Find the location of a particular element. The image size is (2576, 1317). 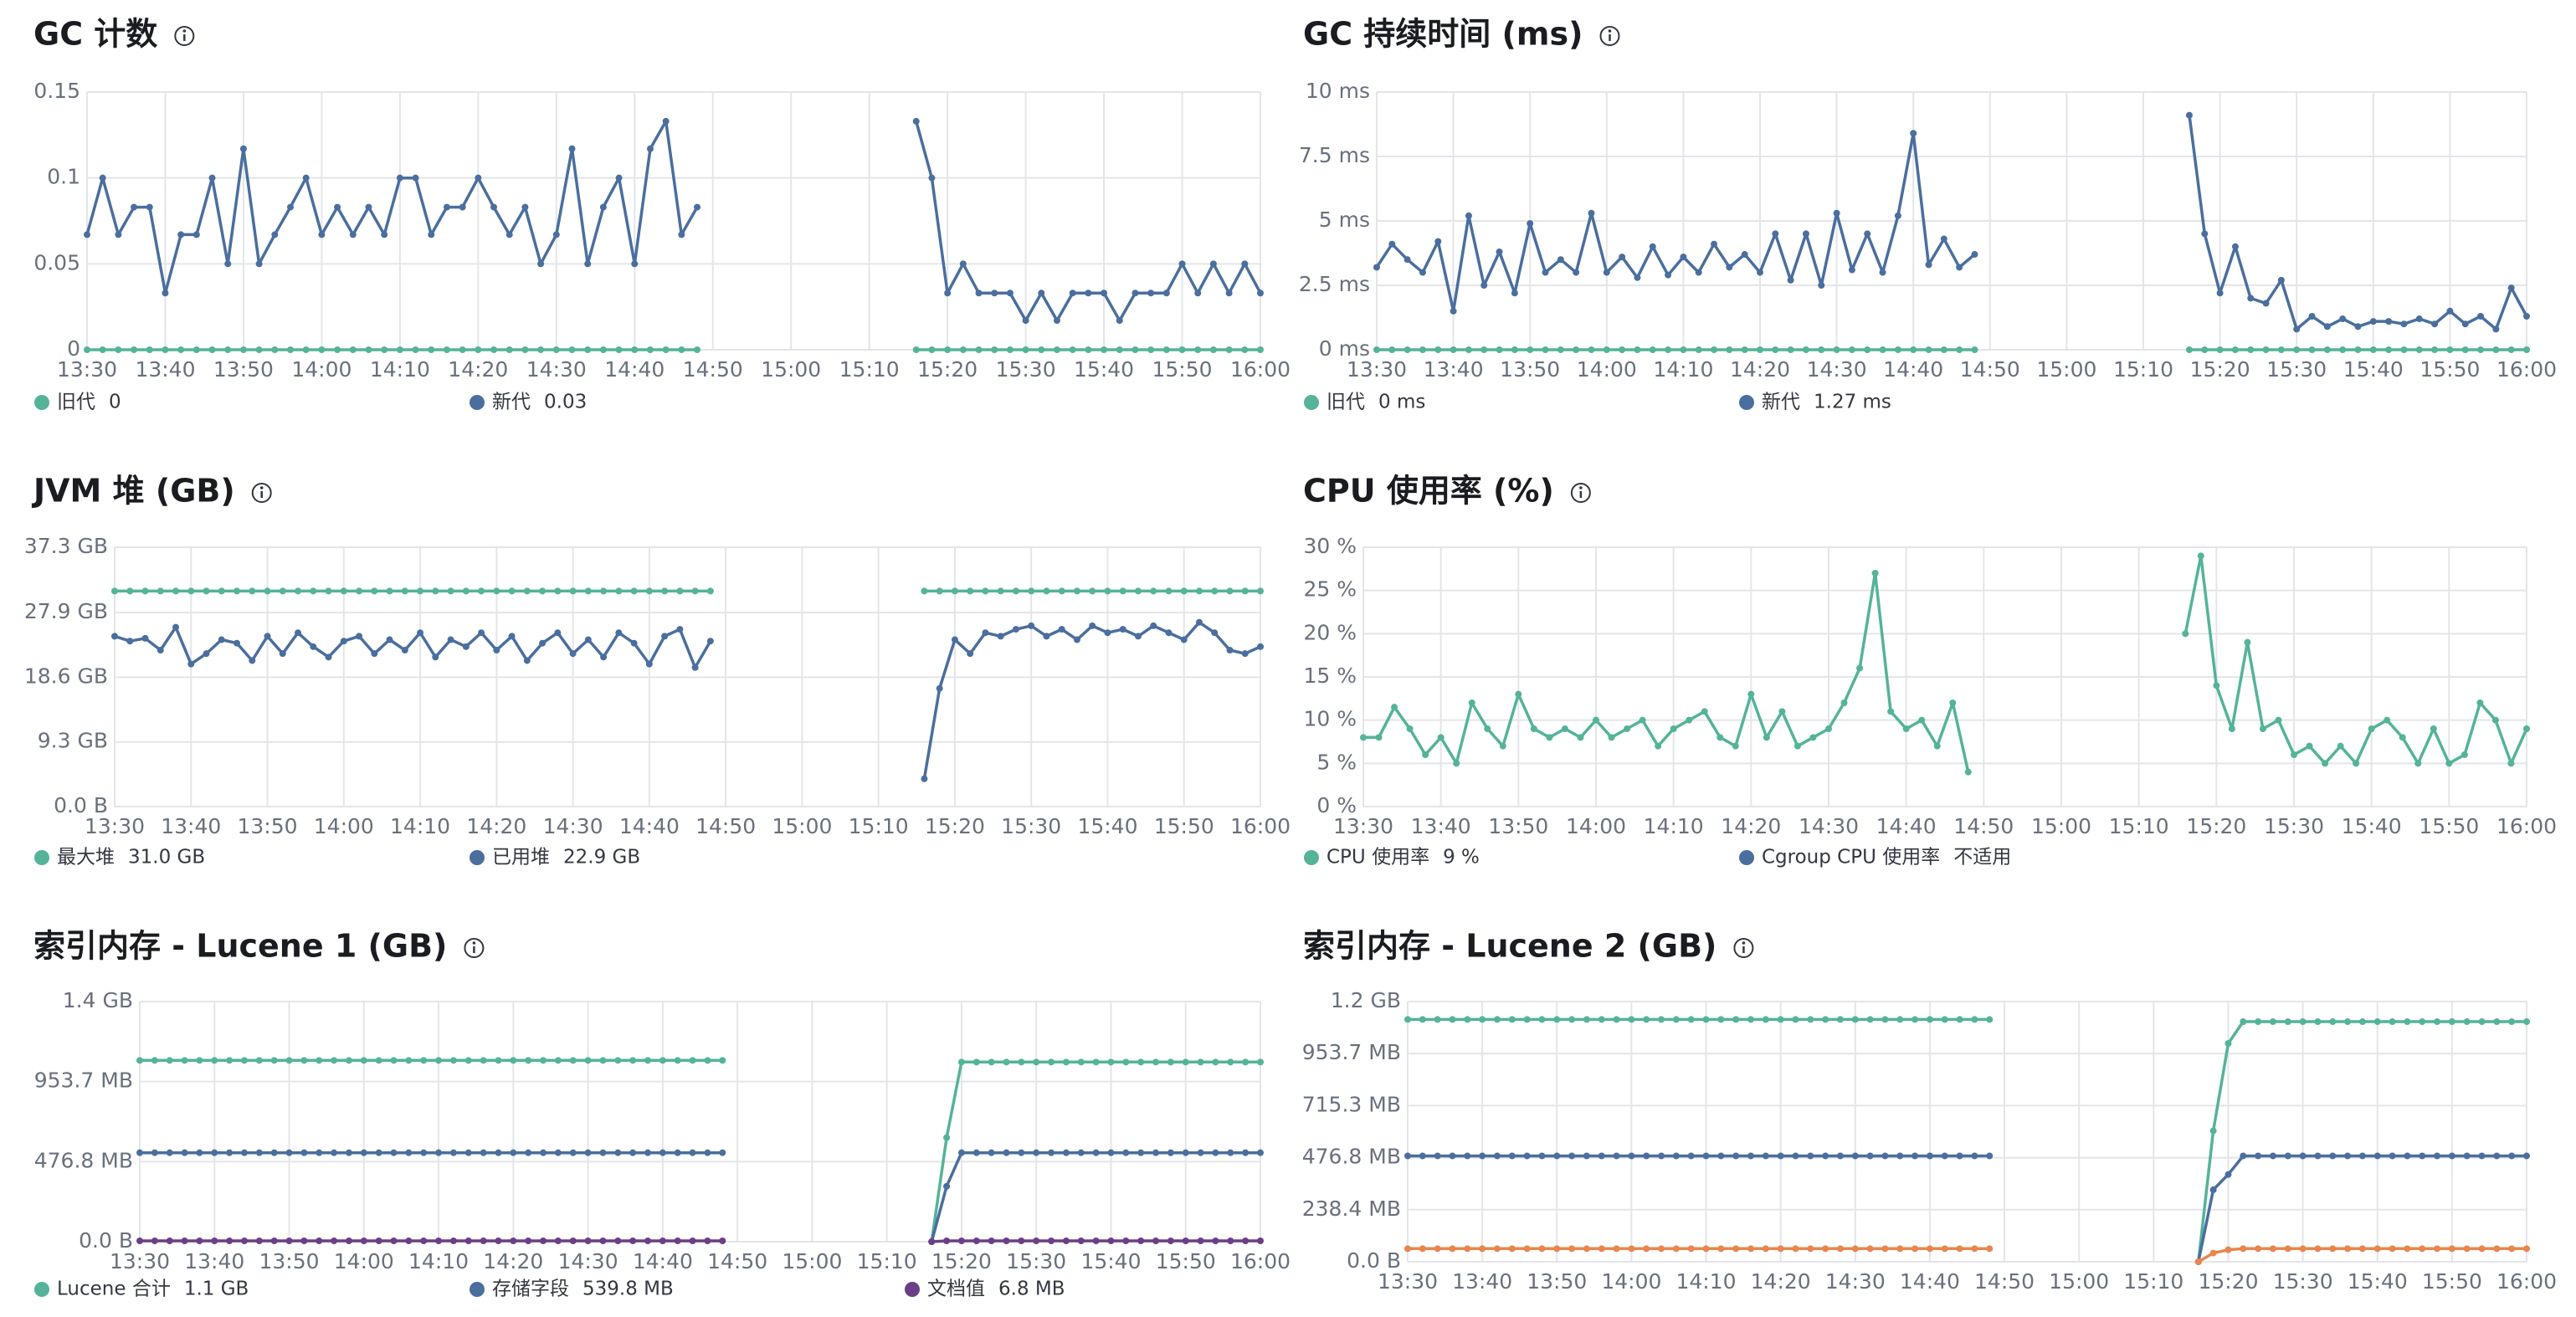

legend-swatch is located at coordinates (1746, 857).